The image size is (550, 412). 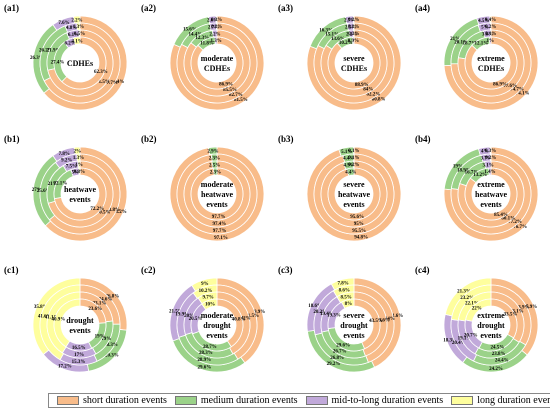 I want to click on legend-label-mid-to-long: mid-to-long duration events, so click(x=387, y=400).